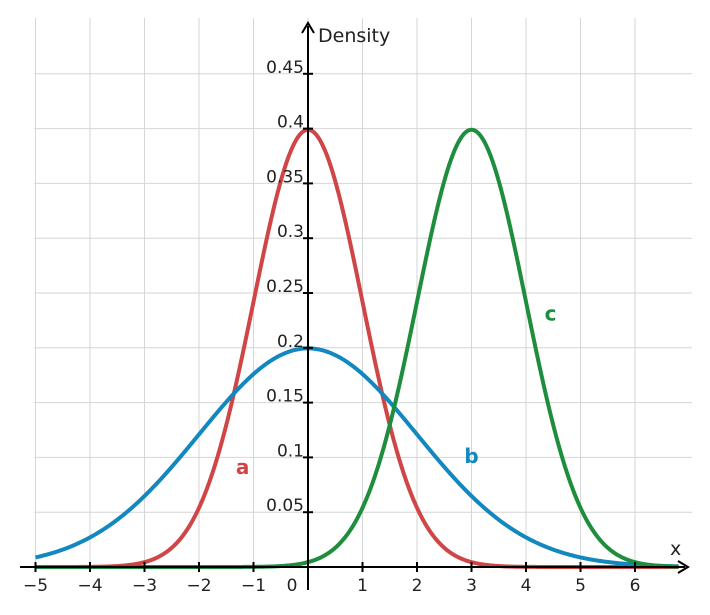  What do you see at coordinates (285, 68) in the screenshot?
I see `y-tick-label: 0.45` at bounding box center [285, 68].